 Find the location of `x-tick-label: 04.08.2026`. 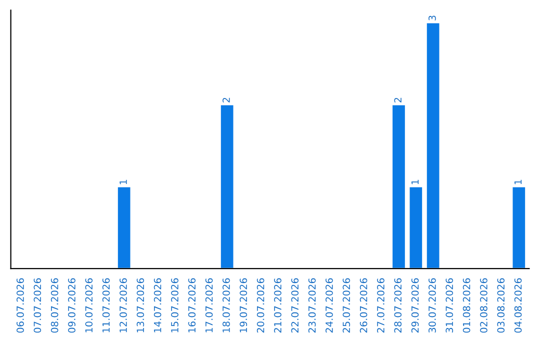

x-tick-label: 04.08.2026 is located at coordinates (518, 305).